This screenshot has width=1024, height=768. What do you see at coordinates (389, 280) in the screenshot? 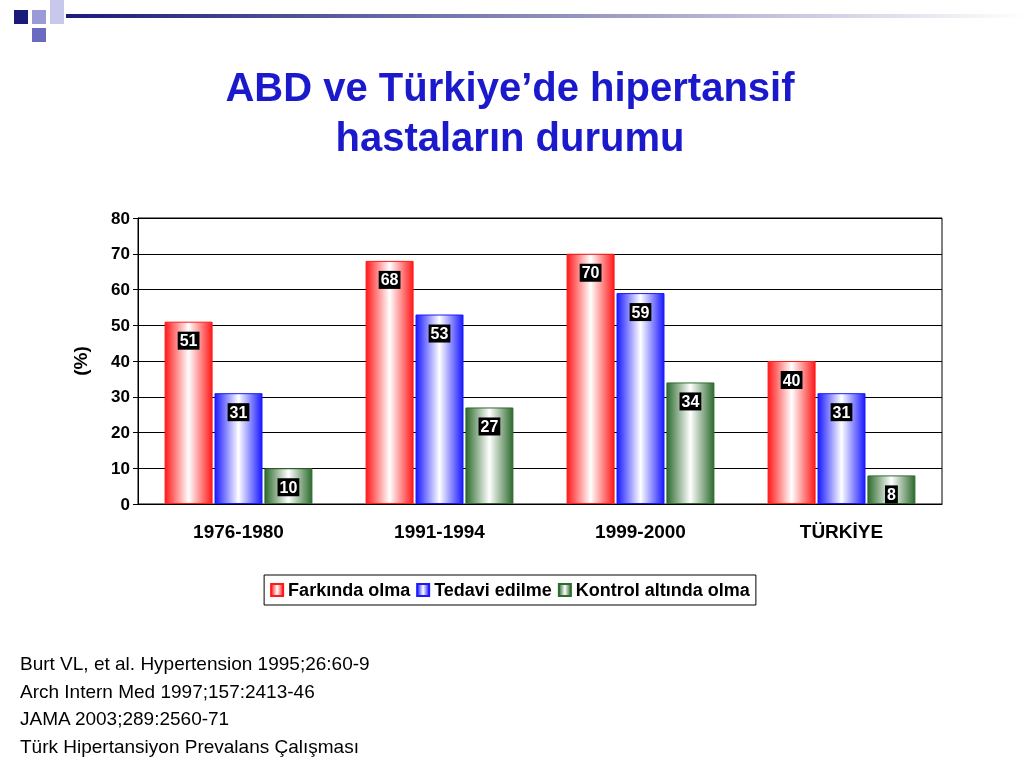
I see `data-label: 68` at bounding box center [389, 280].